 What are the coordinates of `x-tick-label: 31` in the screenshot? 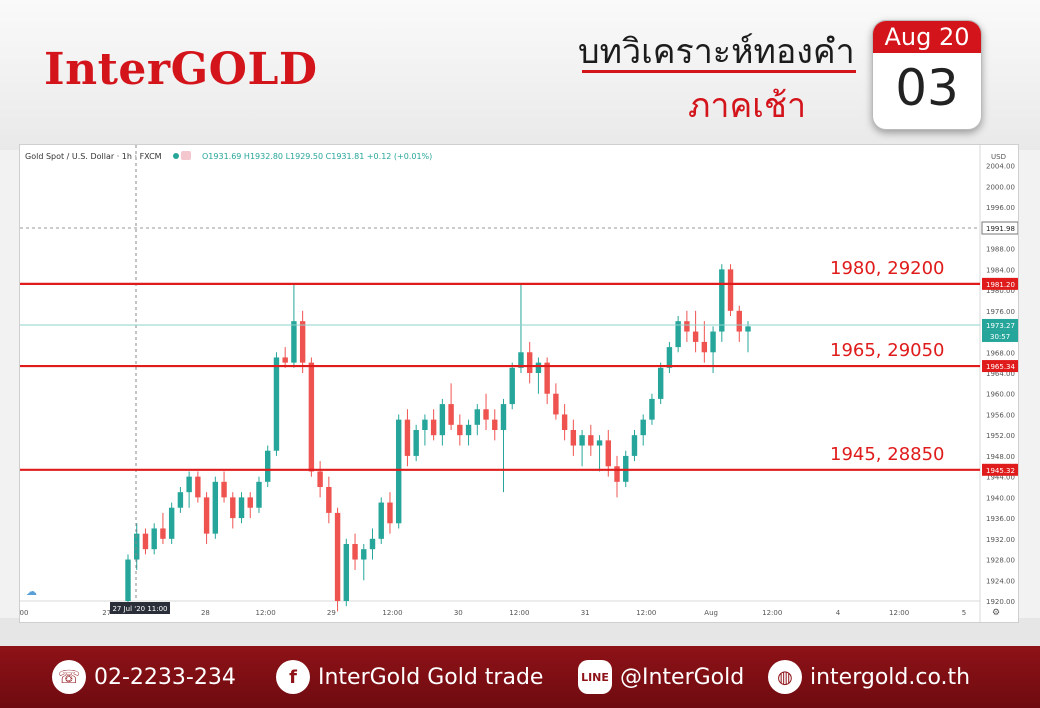 It's located at (585, 613).